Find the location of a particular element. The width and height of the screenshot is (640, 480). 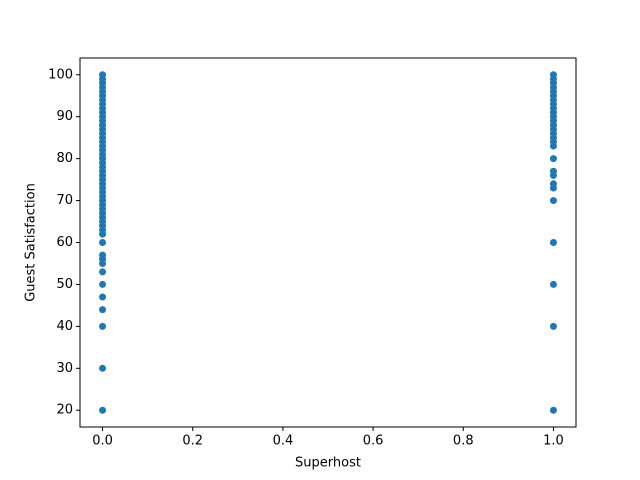

x-tick-label: 0.4 is located at coordinates (283, 441).